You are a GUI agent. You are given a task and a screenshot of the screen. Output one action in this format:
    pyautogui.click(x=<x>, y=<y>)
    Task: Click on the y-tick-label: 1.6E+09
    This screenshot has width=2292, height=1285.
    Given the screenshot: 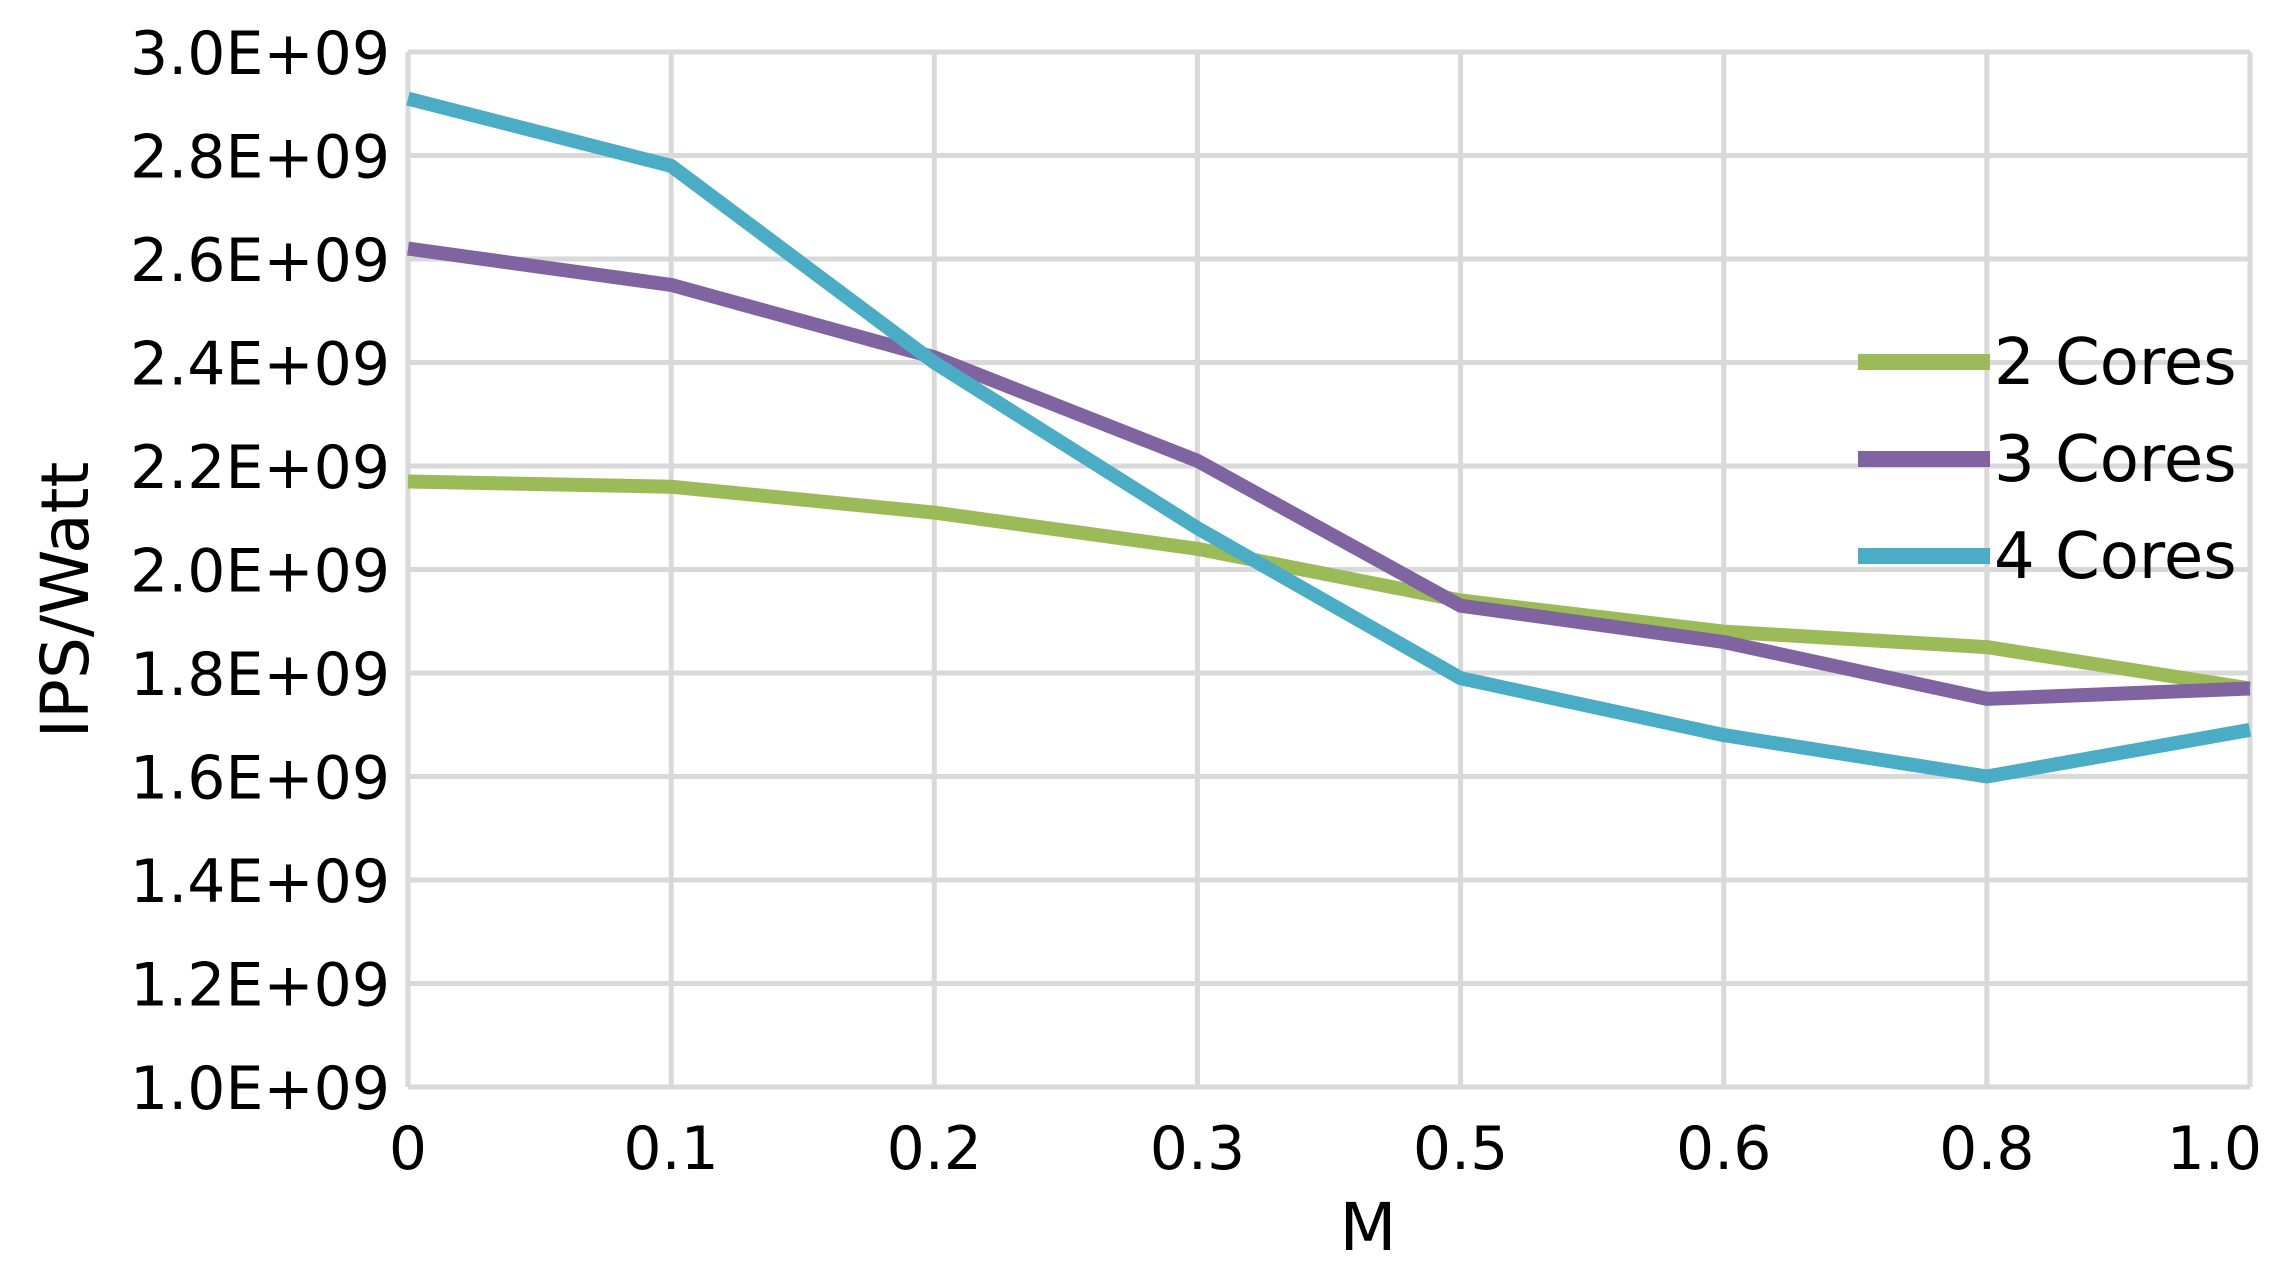 What is the action you would take?
    pyautogui.click(x=260, y=779)
    